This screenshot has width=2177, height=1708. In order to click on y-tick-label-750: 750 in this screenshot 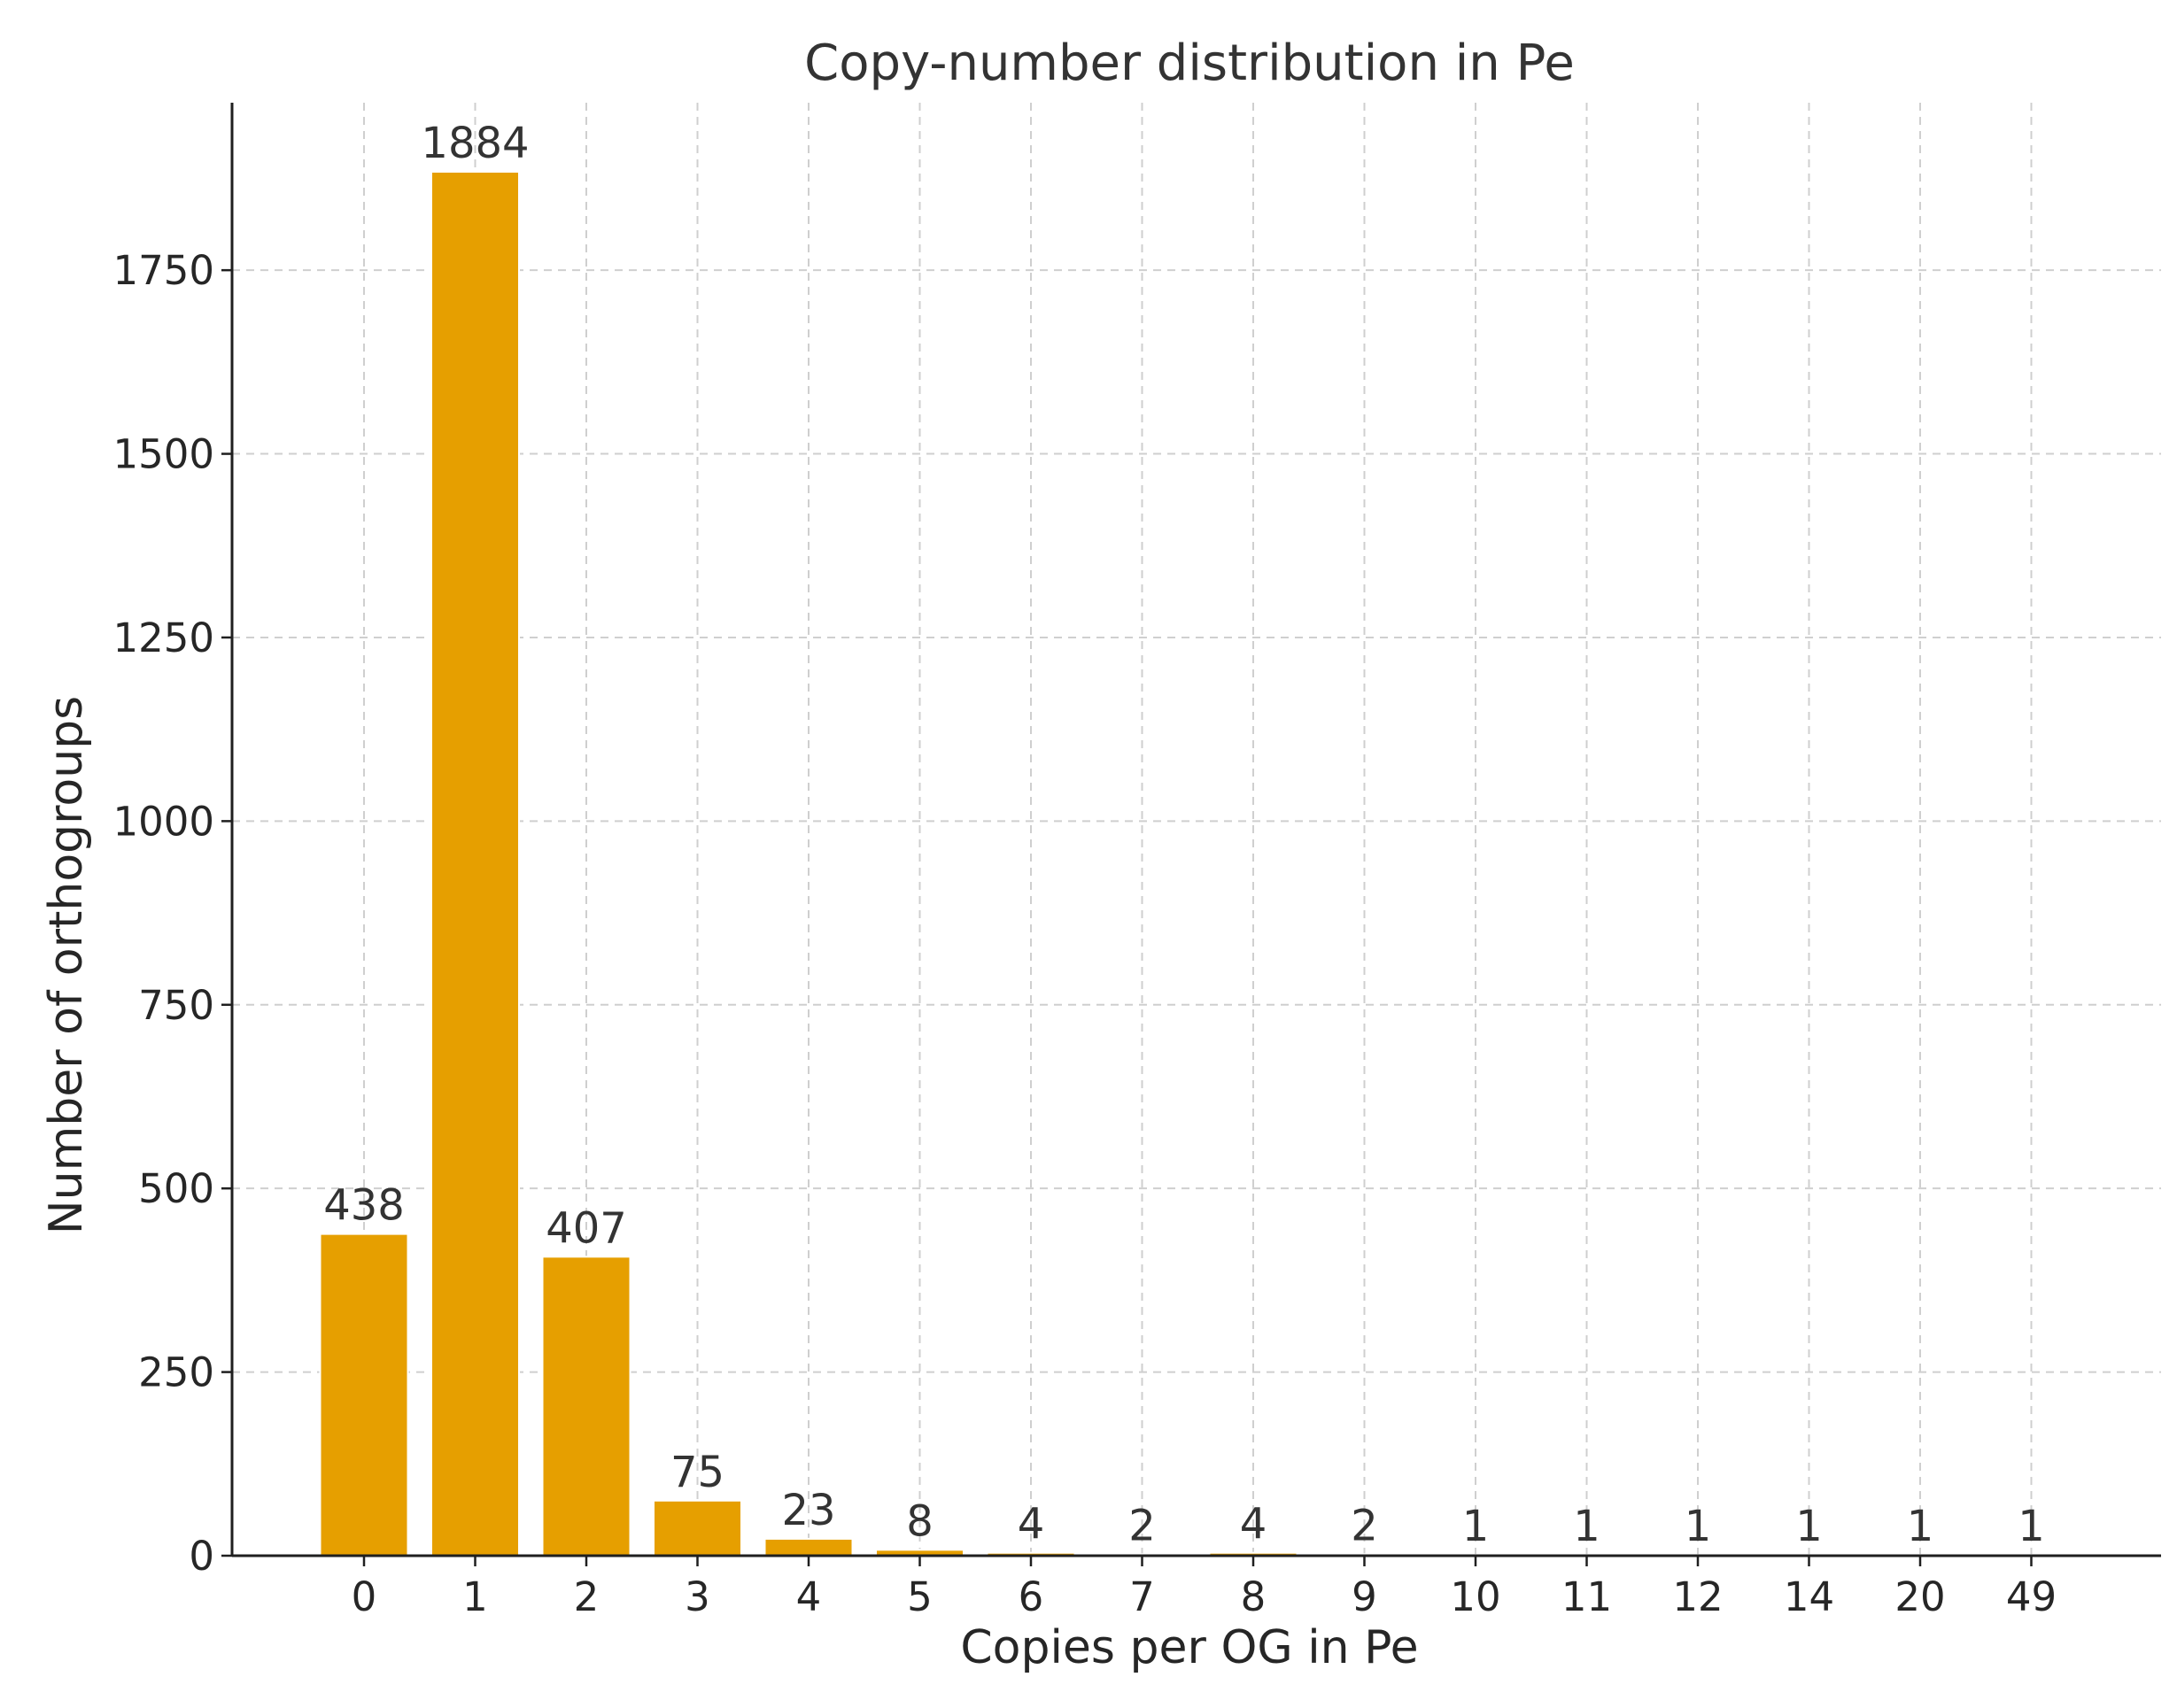, I will do `click(176, 1006)`.